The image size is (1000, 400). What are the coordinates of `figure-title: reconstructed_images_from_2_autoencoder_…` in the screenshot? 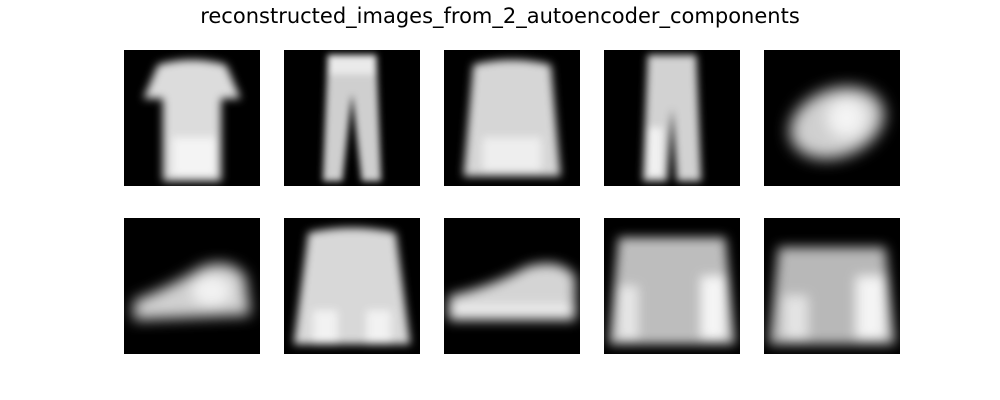 It's located at (500, 16).